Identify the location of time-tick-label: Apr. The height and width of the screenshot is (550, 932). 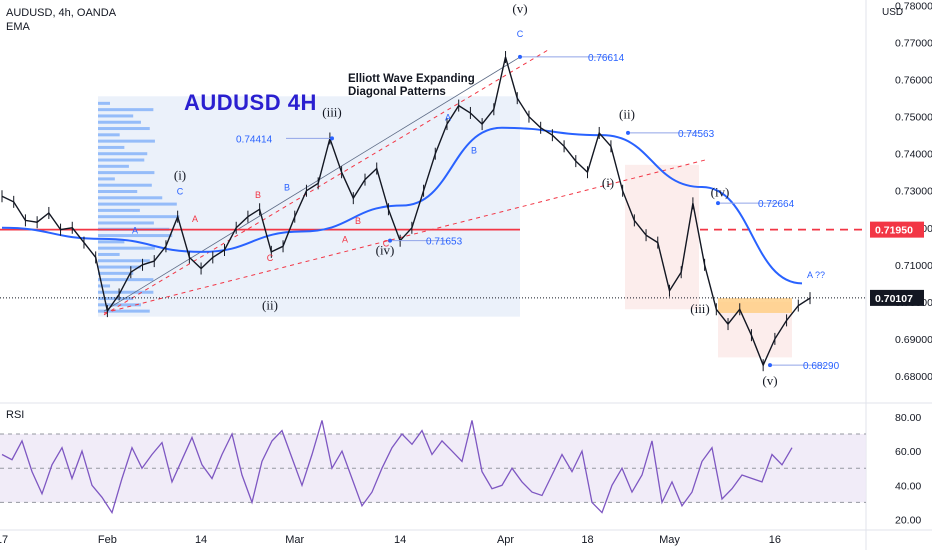
(505, 540).